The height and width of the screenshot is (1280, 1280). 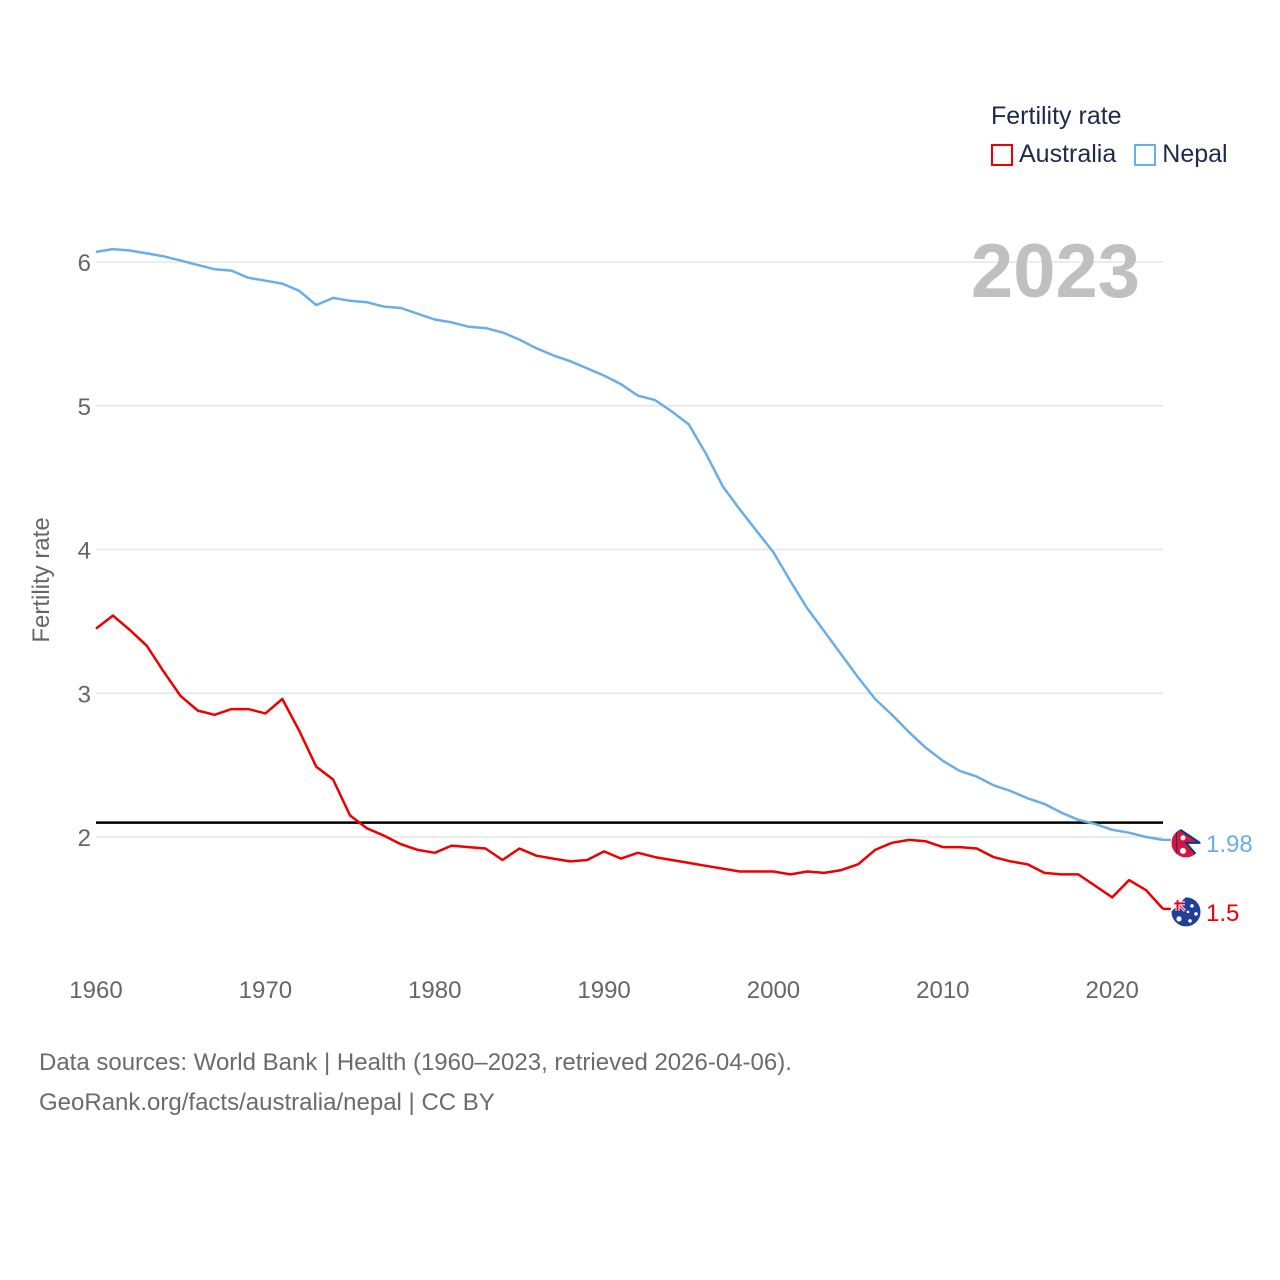 I want to click on y-tick-label-3: 3, so click(x=84, y=694).